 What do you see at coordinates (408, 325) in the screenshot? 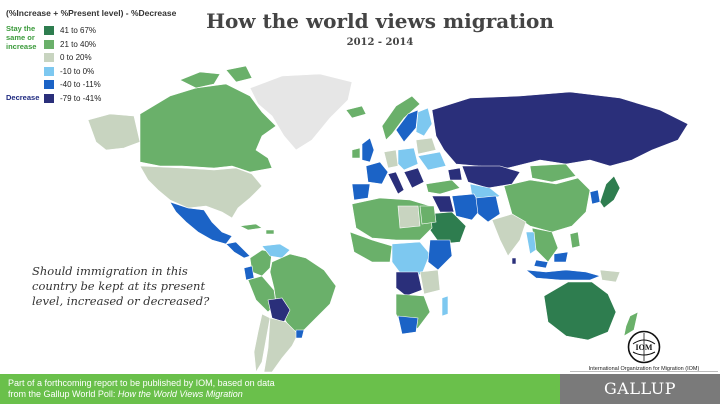
I see `region-south-africa` at bounding box center [408, 325].